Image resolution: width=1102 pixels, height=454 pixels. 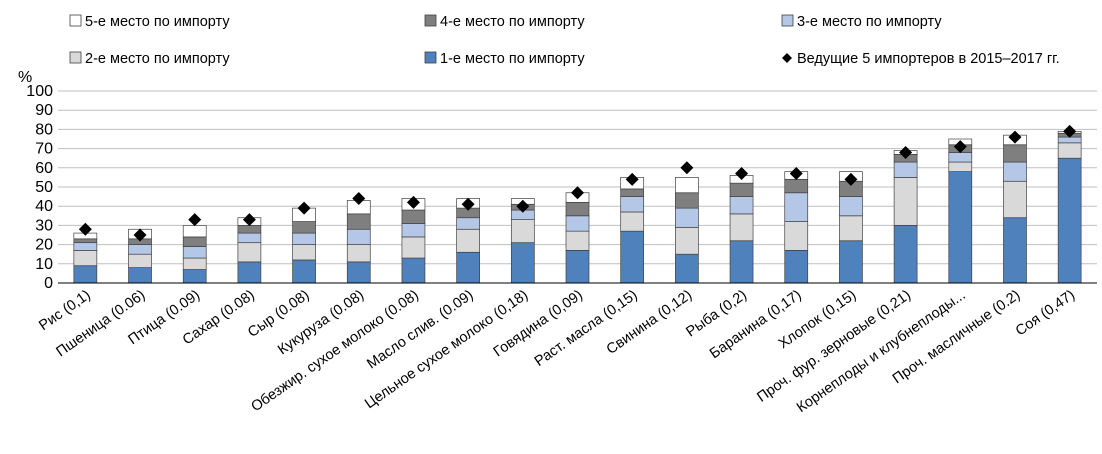 What do you see at coordinates (787, 58) in the screenshot?
I see `legend-diamond-marker` at bounding box center [787, 58].